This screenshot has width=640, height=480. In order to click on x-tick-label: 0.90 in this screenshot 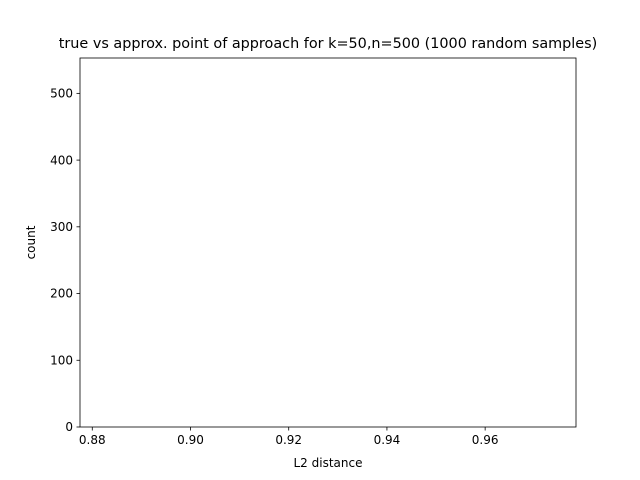, I will do `click(190, 440)`.